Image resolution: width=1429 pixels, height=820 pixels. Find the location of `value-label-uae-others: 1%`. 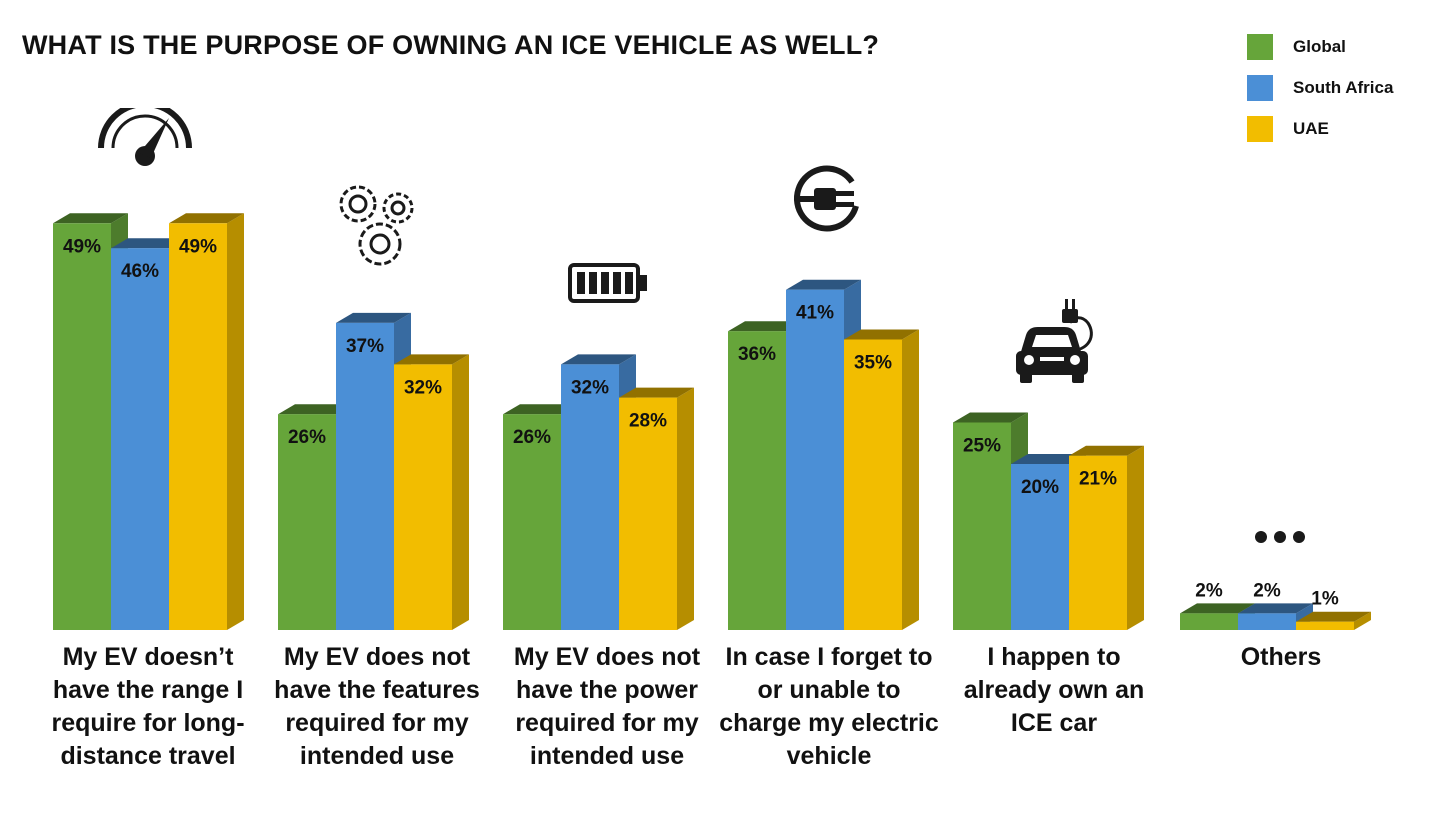

value-label-uae-others: 1% is located at coordinates (1325, 599).